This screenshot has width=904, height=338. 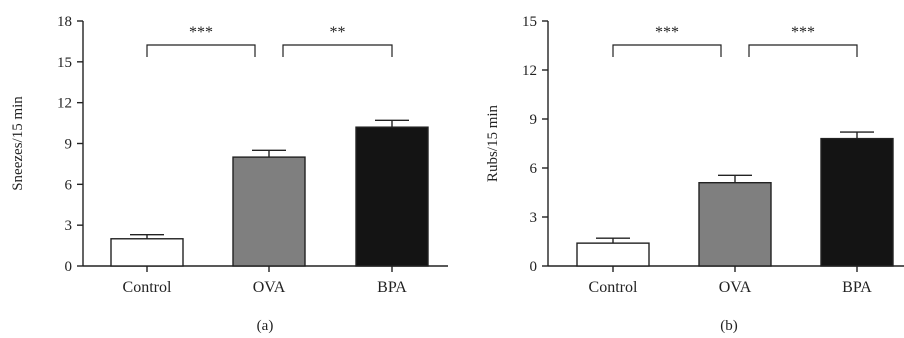 What do you see at coordinates (265, 326) in the screenshot?
I see `panel-label: (a)` at bounding box center [265, 326].